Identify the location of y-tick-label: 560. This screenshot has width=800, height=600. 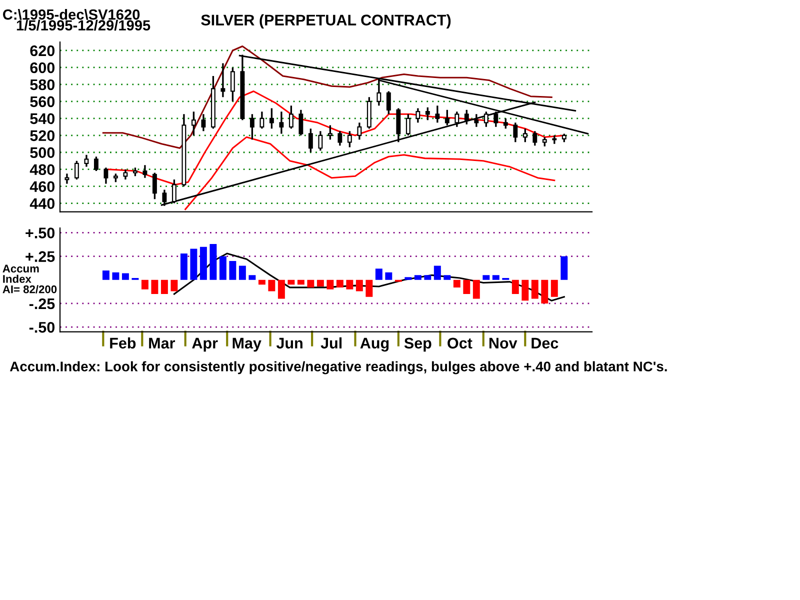
(42, 102).